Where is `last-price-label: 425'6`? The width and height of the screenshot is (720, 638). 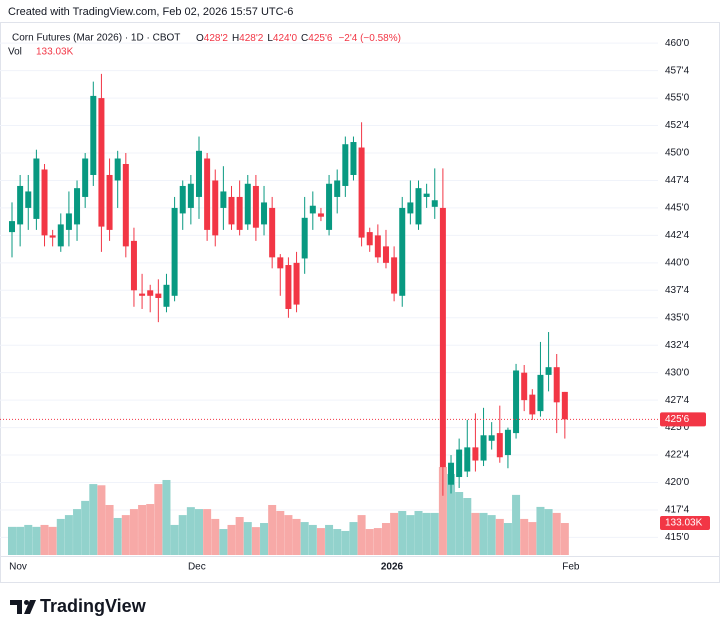
last-price-label: 425'6 is located at coordinates (677, 419).